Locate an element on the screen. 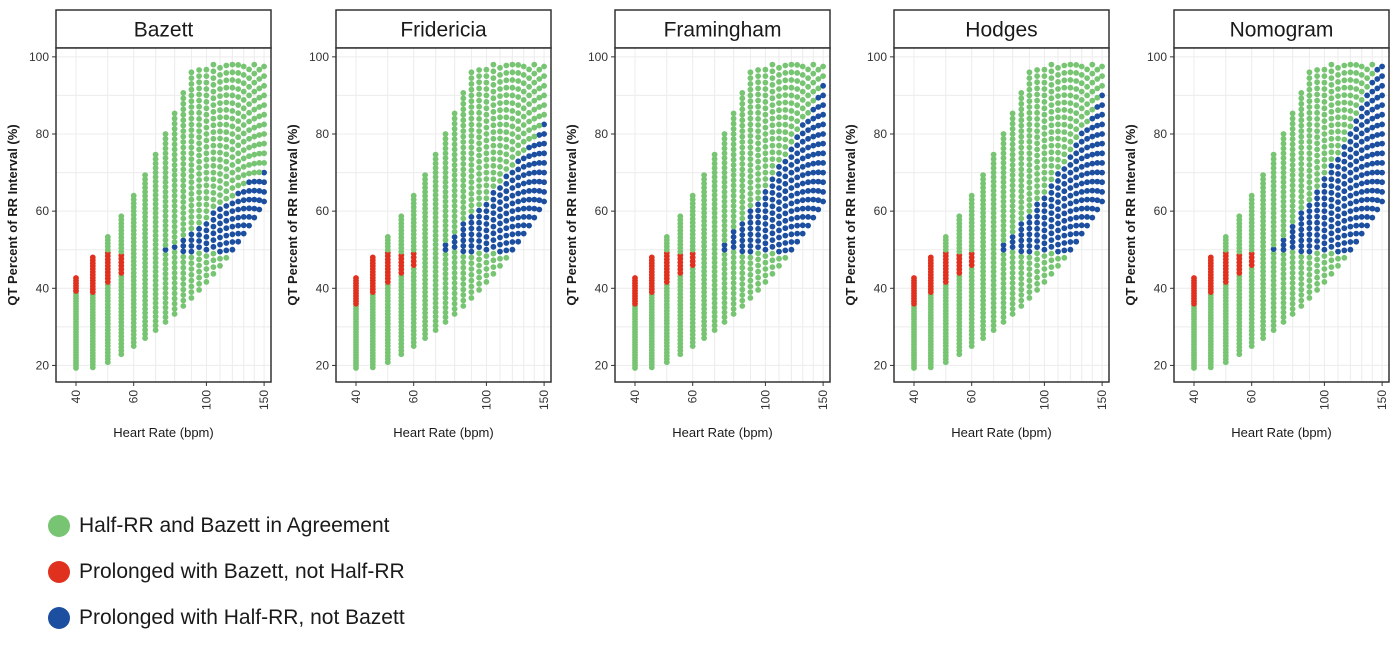 This screenshot has width=1397, height=646. legend-item-agreement: Half-RR and Bazett in Agreement is located at coordinates (348, 526).